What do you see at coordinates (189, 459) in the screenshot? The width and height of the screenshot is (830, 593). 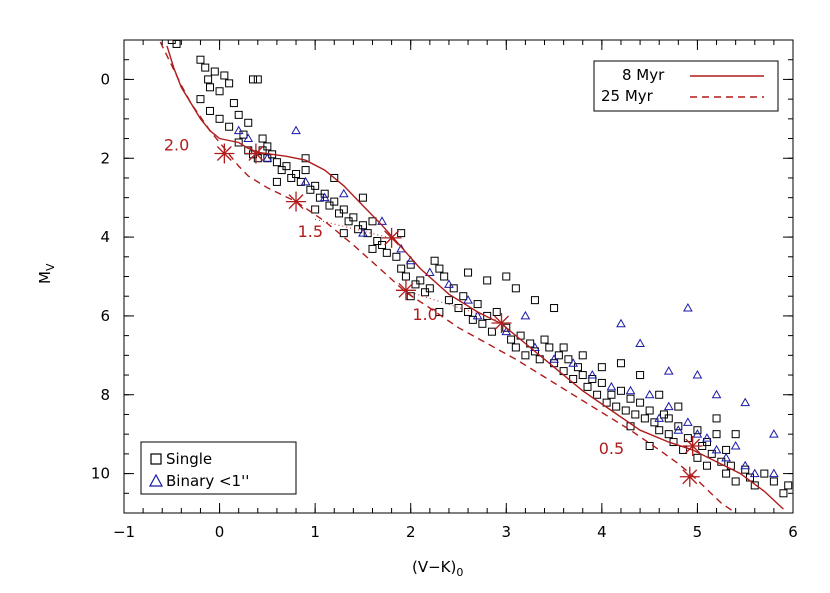 I see `legend-marker-label: Single` at bounding box center [189, 459].